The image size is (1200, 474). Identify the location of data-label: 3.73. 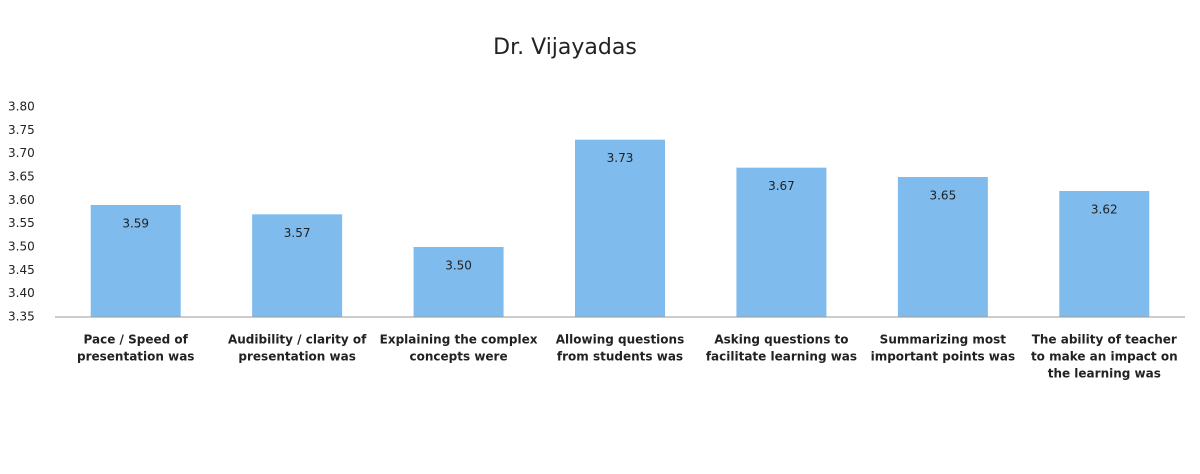
(620, 158).